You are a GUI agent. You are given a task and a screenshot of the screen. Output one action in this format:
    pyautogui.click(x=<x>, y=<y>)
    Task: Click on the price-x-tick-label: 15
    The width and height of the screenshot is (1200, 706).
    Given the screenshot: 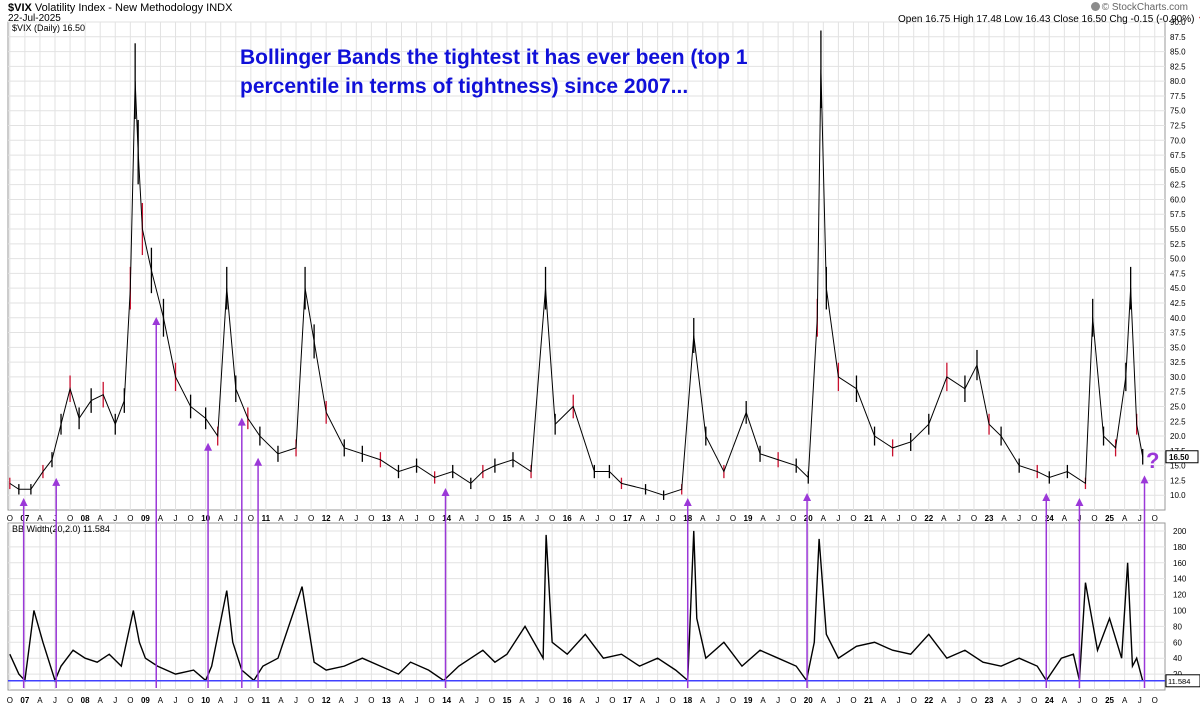 What is the action you would take?
    pyautogui.click(x=507, y=518)
    